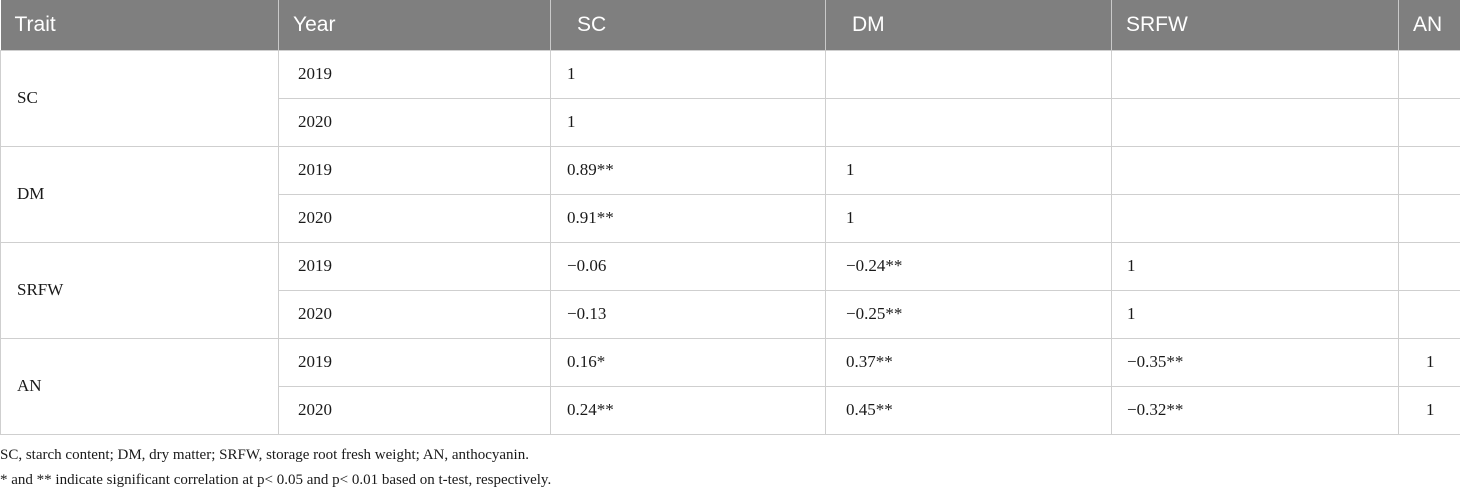 The height and width of the screenshot is (498, 1460). I want to click on header-trait: Trait, so click(139, 25).